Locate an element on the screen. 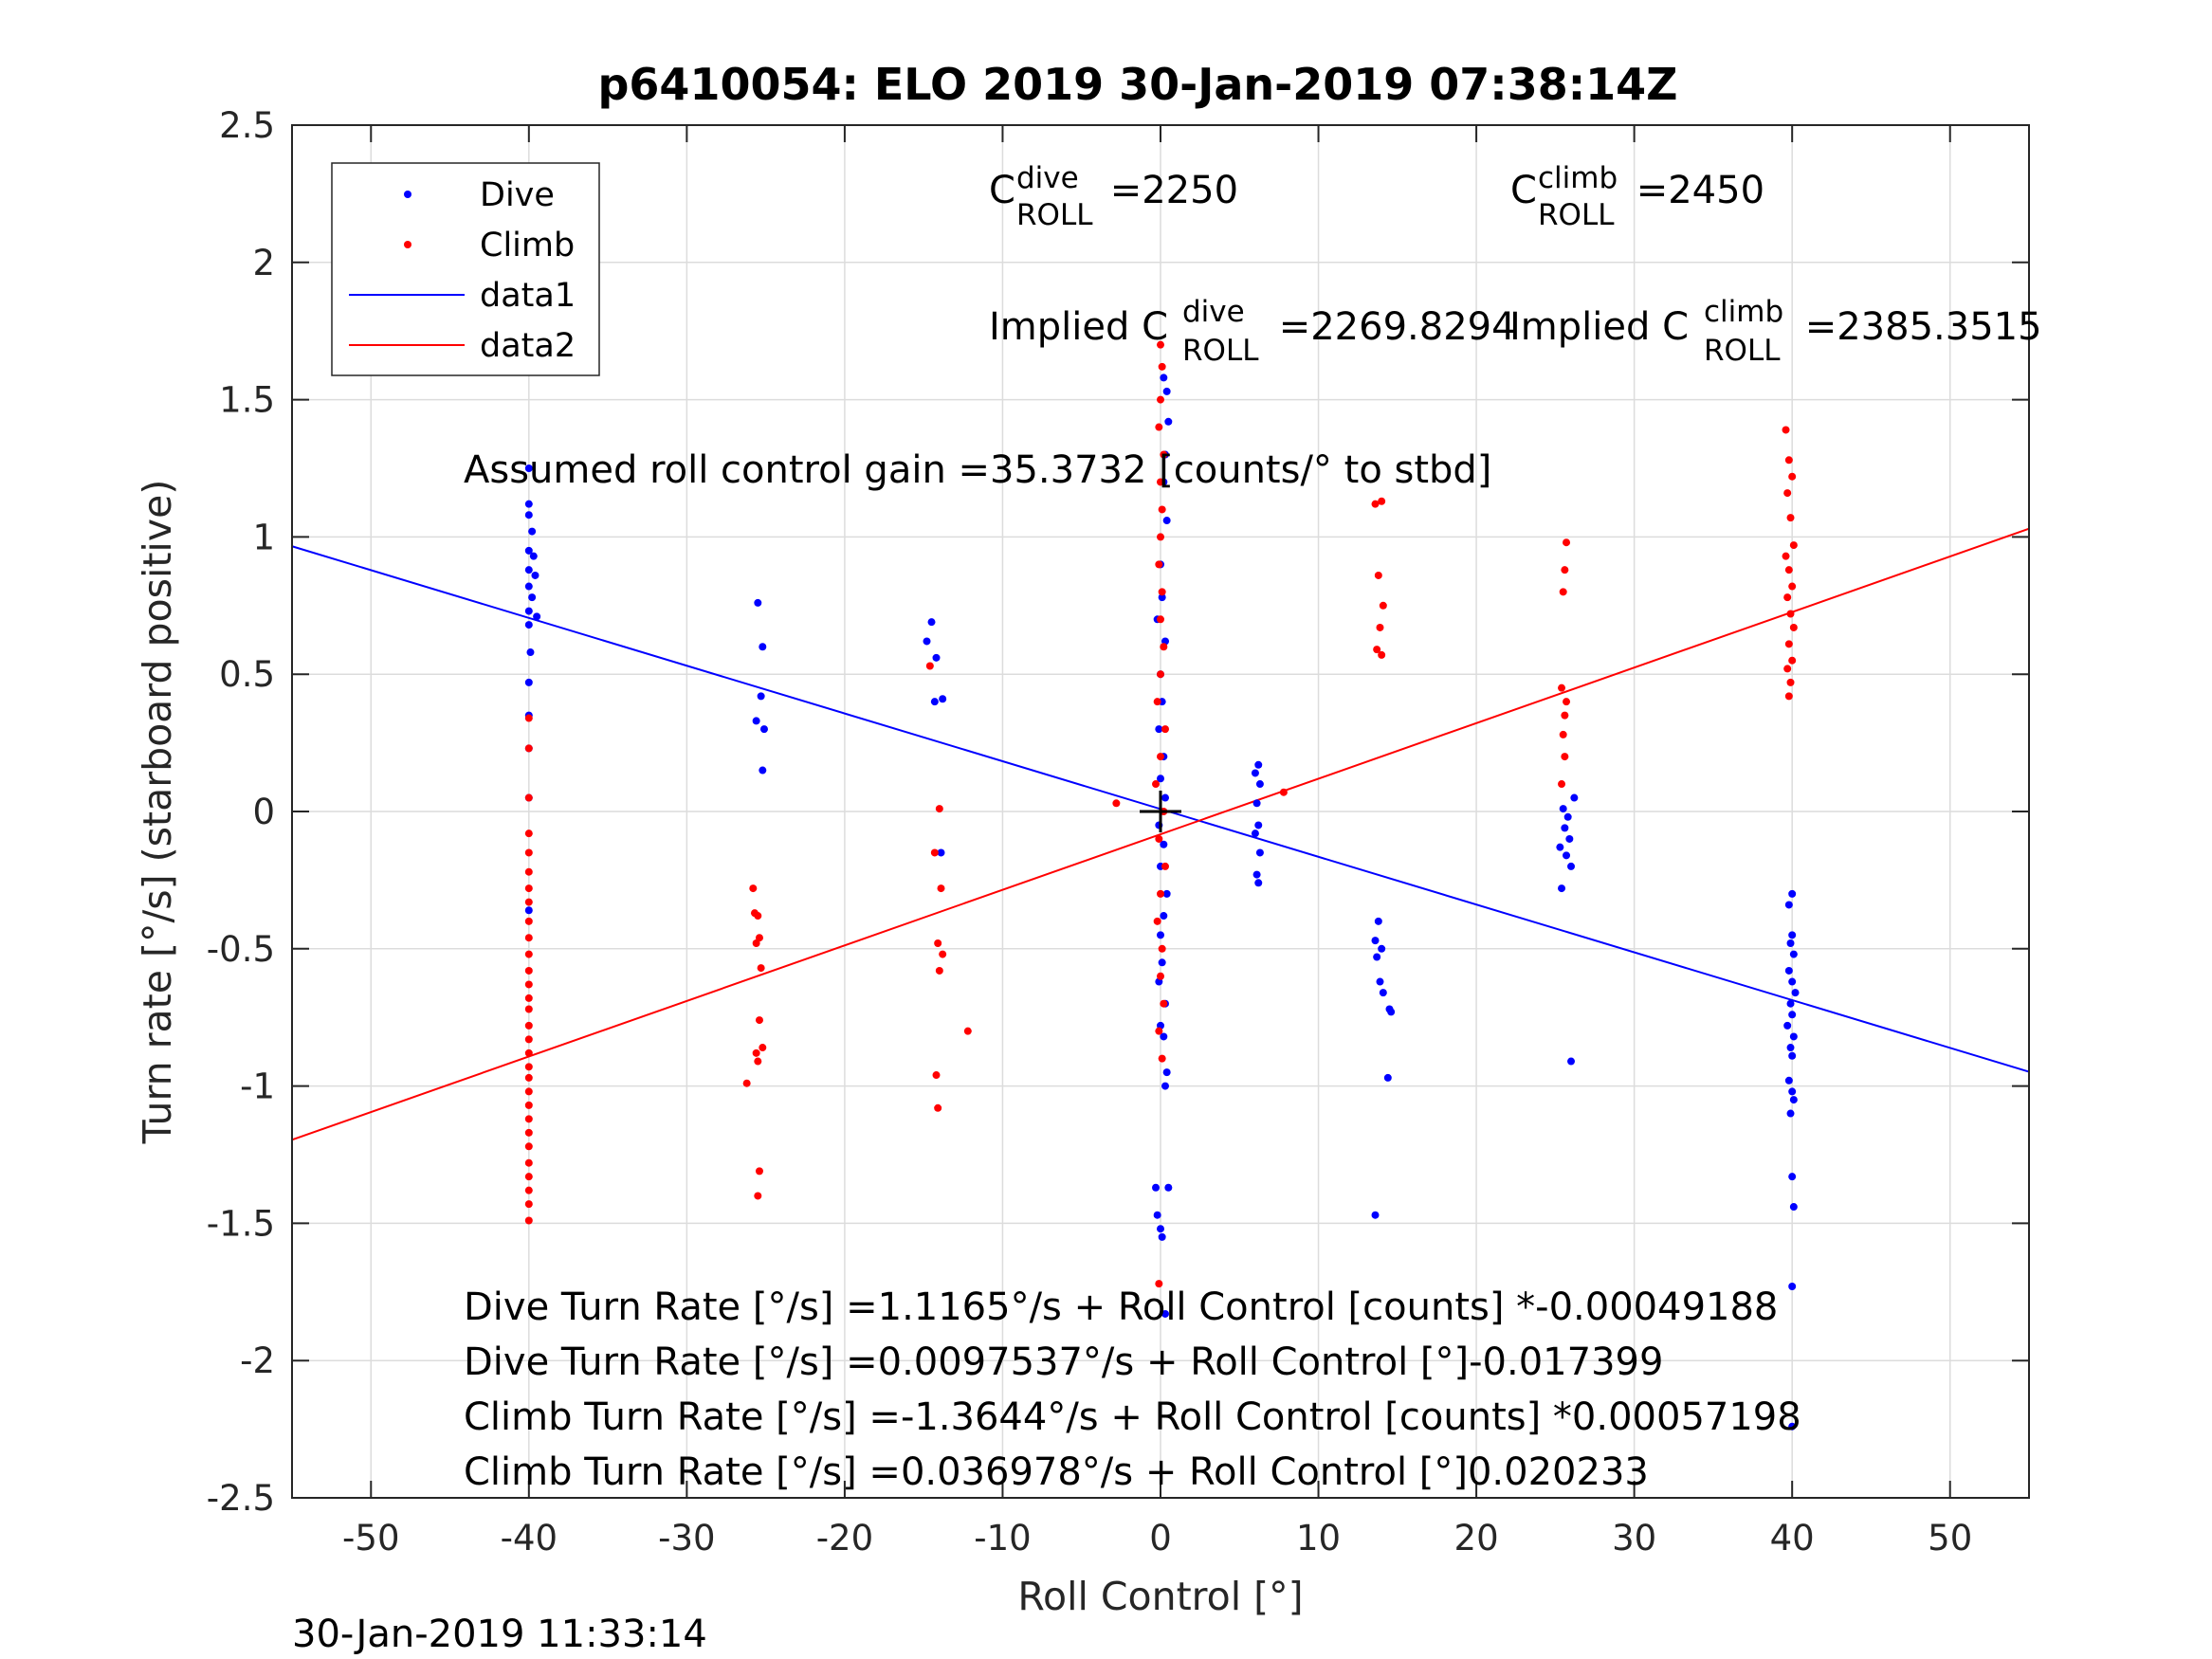 This screenshot has height=1659, width=2212. annotation-implied-dive-sub: ROLL is located at coordinates (1220, 351).